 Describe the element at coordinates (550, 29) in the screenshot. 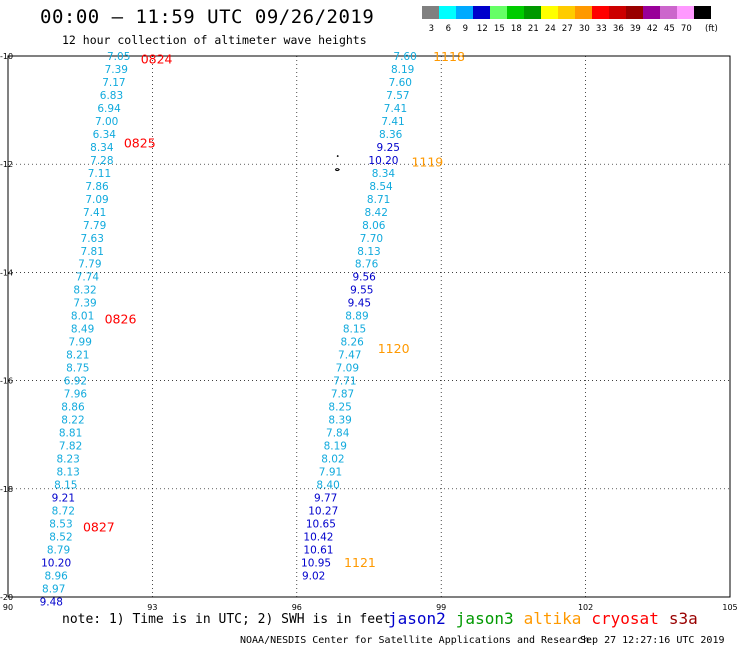

I see `legend-label: 24` at that location.